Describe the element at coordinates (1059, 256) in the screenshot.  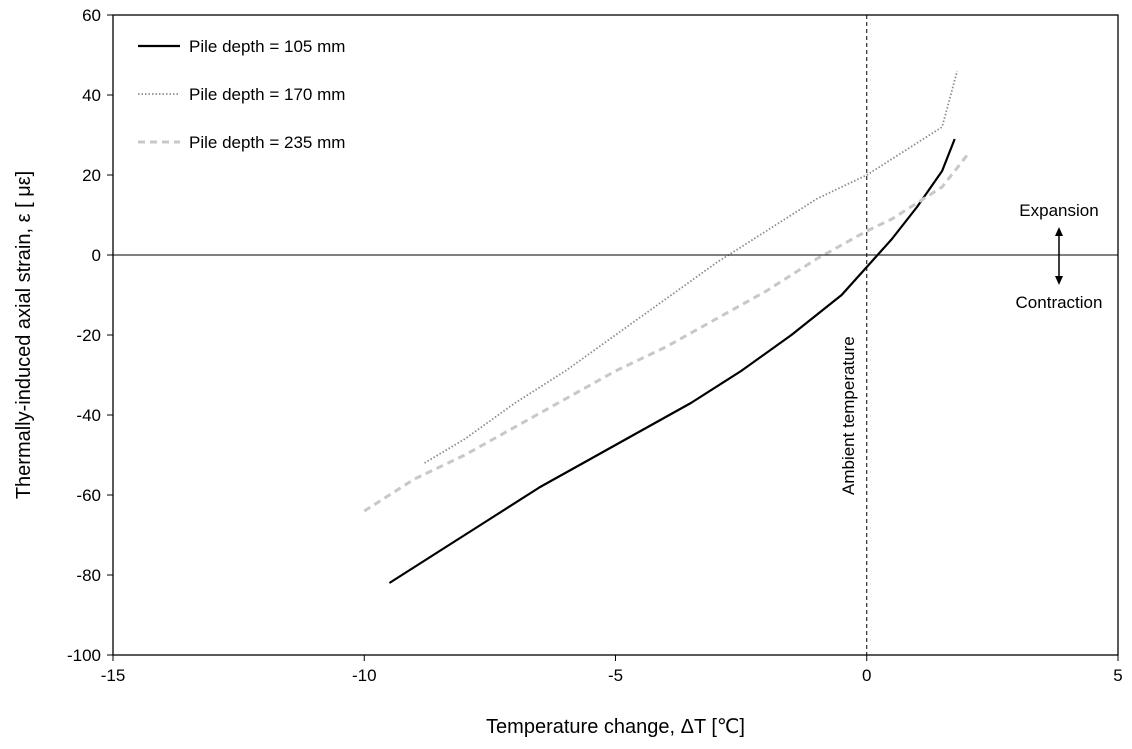
I see `expansion-contraction-arrow-icon` at that location.